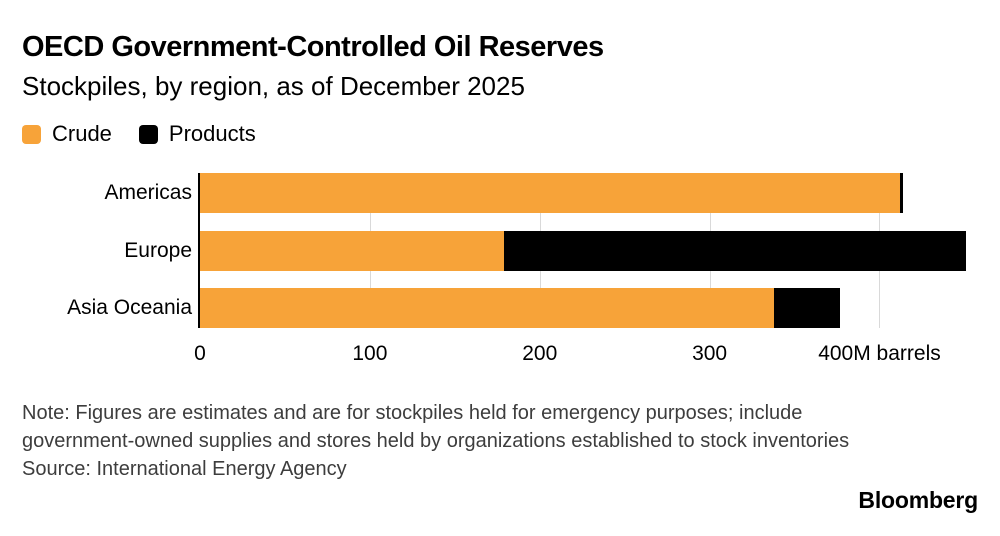 The image size is (1000, 536). Describe the element at coordinates (212, 133) in the screenshot. I see `legend-label: Products` at that location.